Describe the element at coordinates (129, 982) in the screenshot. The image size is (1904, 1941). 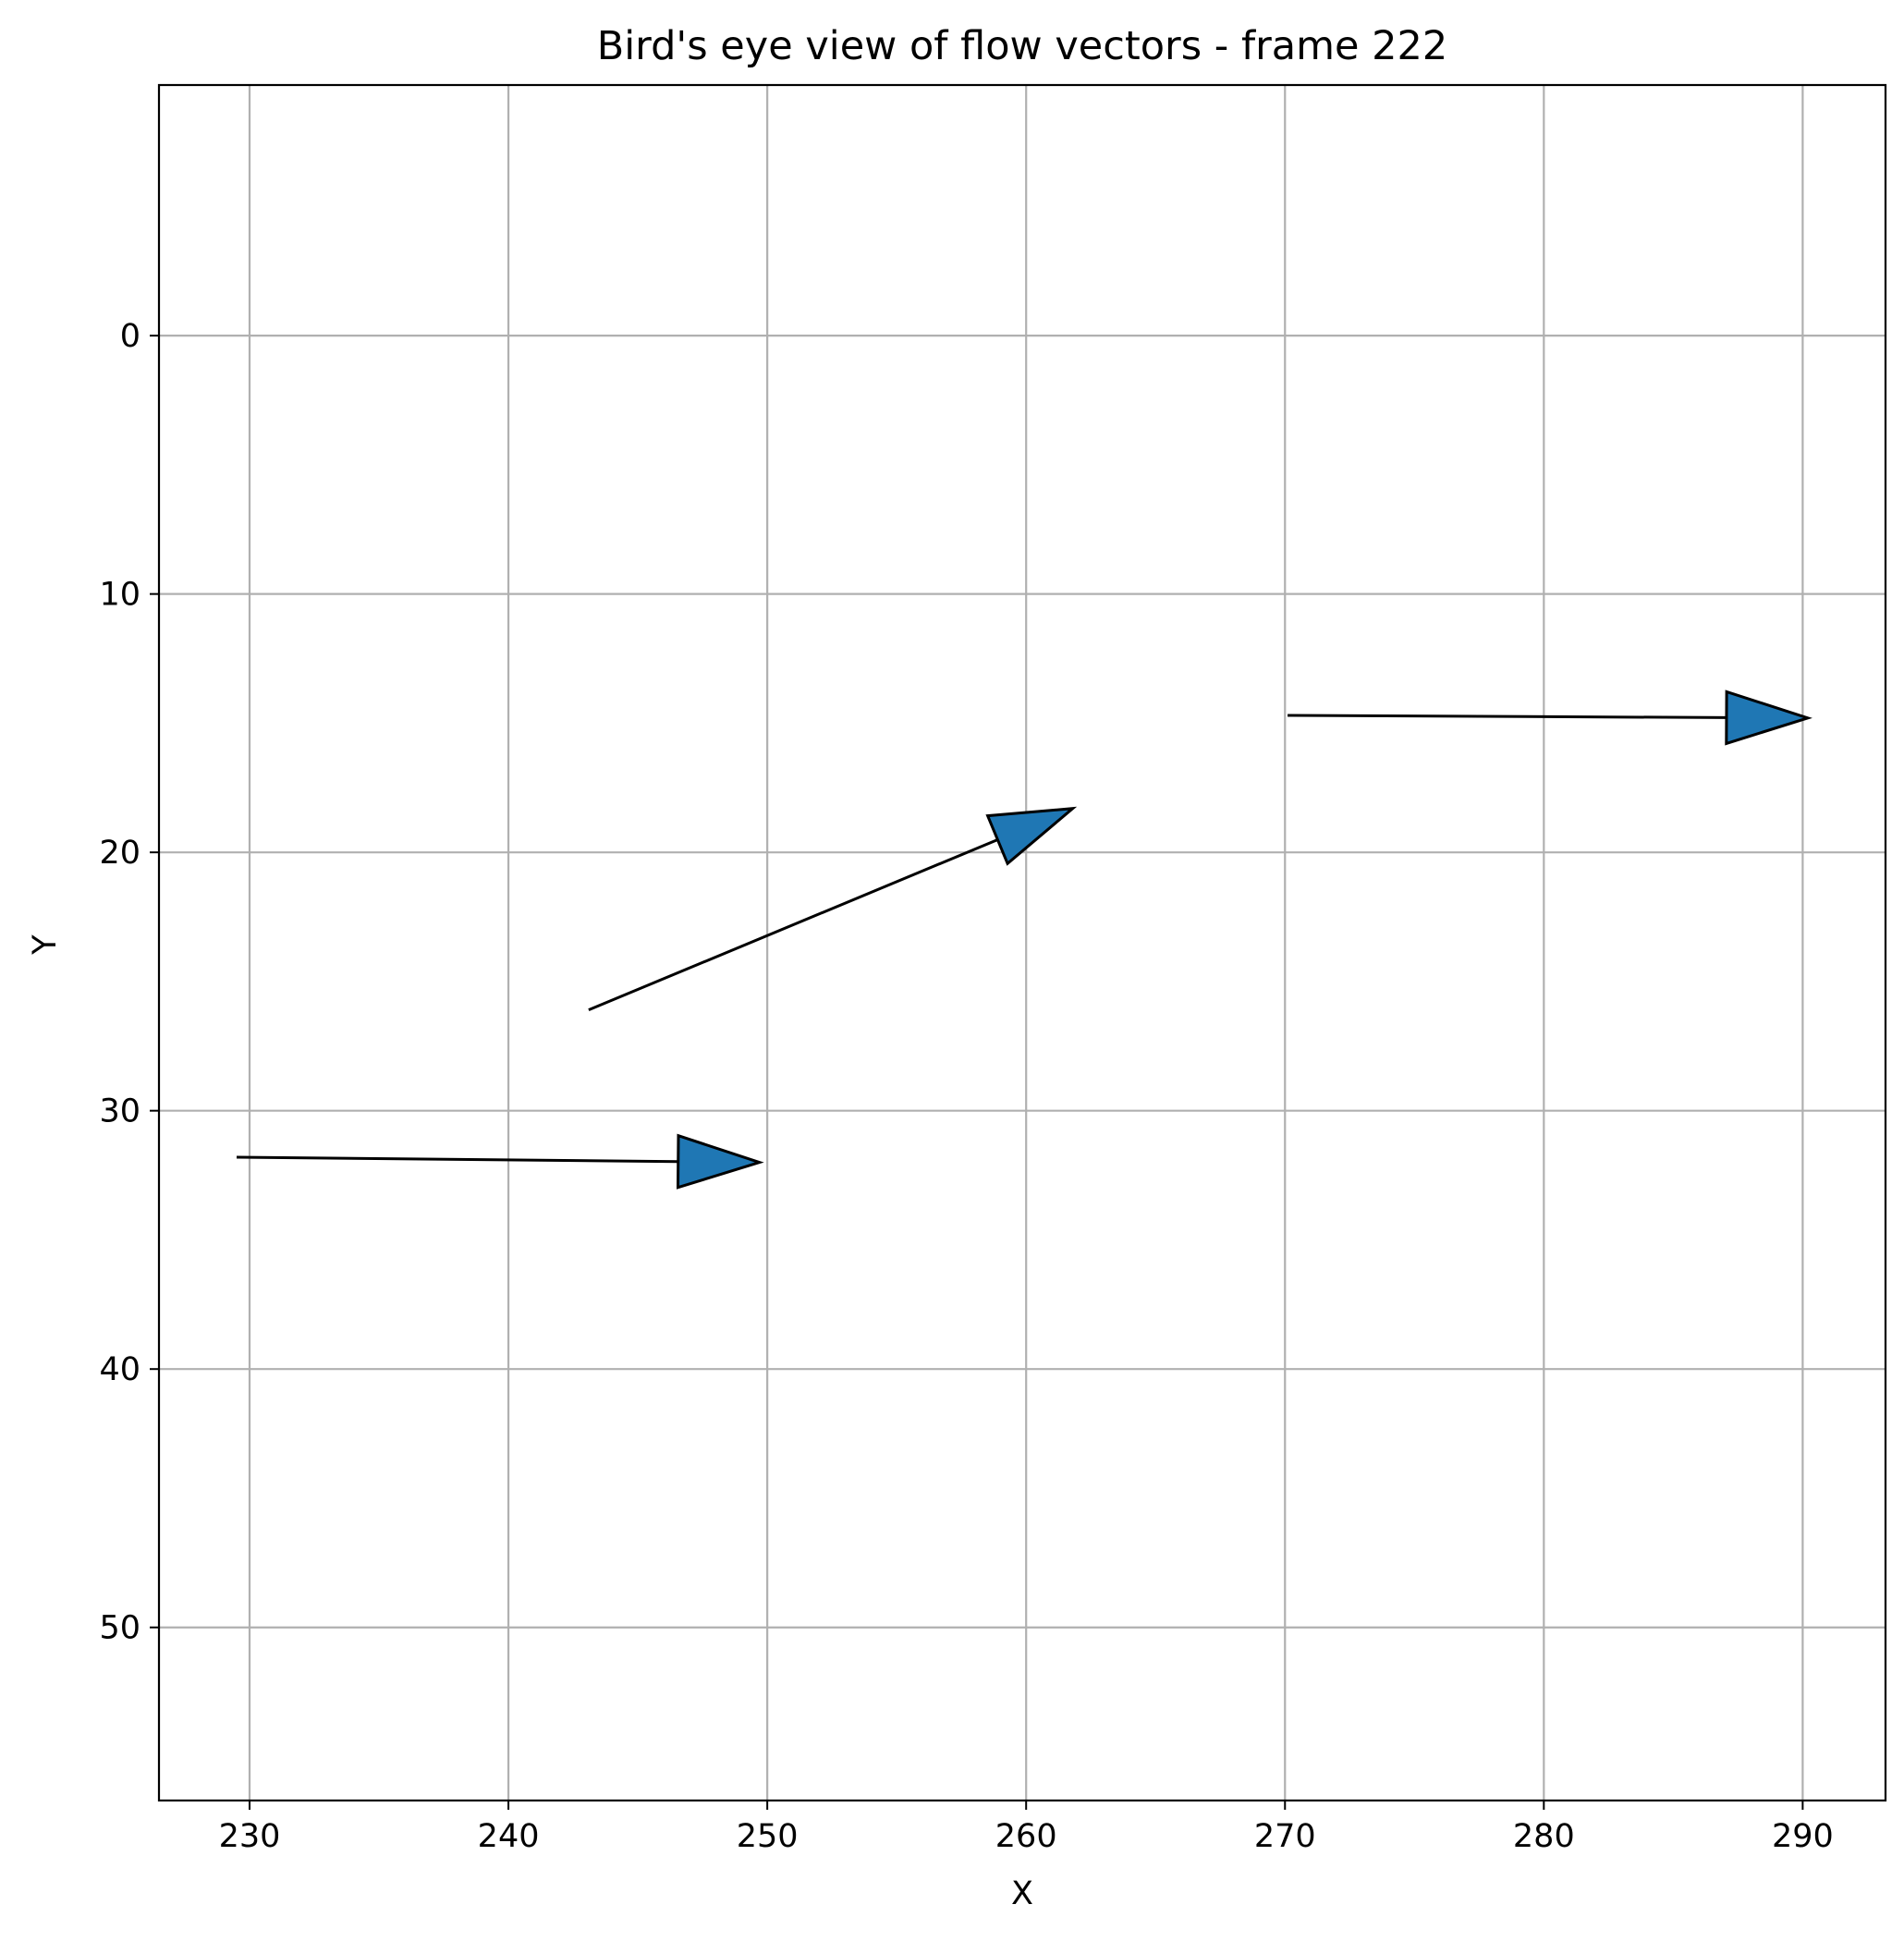
I see `y-axis-ticks: 0 10 20 30 40 50` at that location.